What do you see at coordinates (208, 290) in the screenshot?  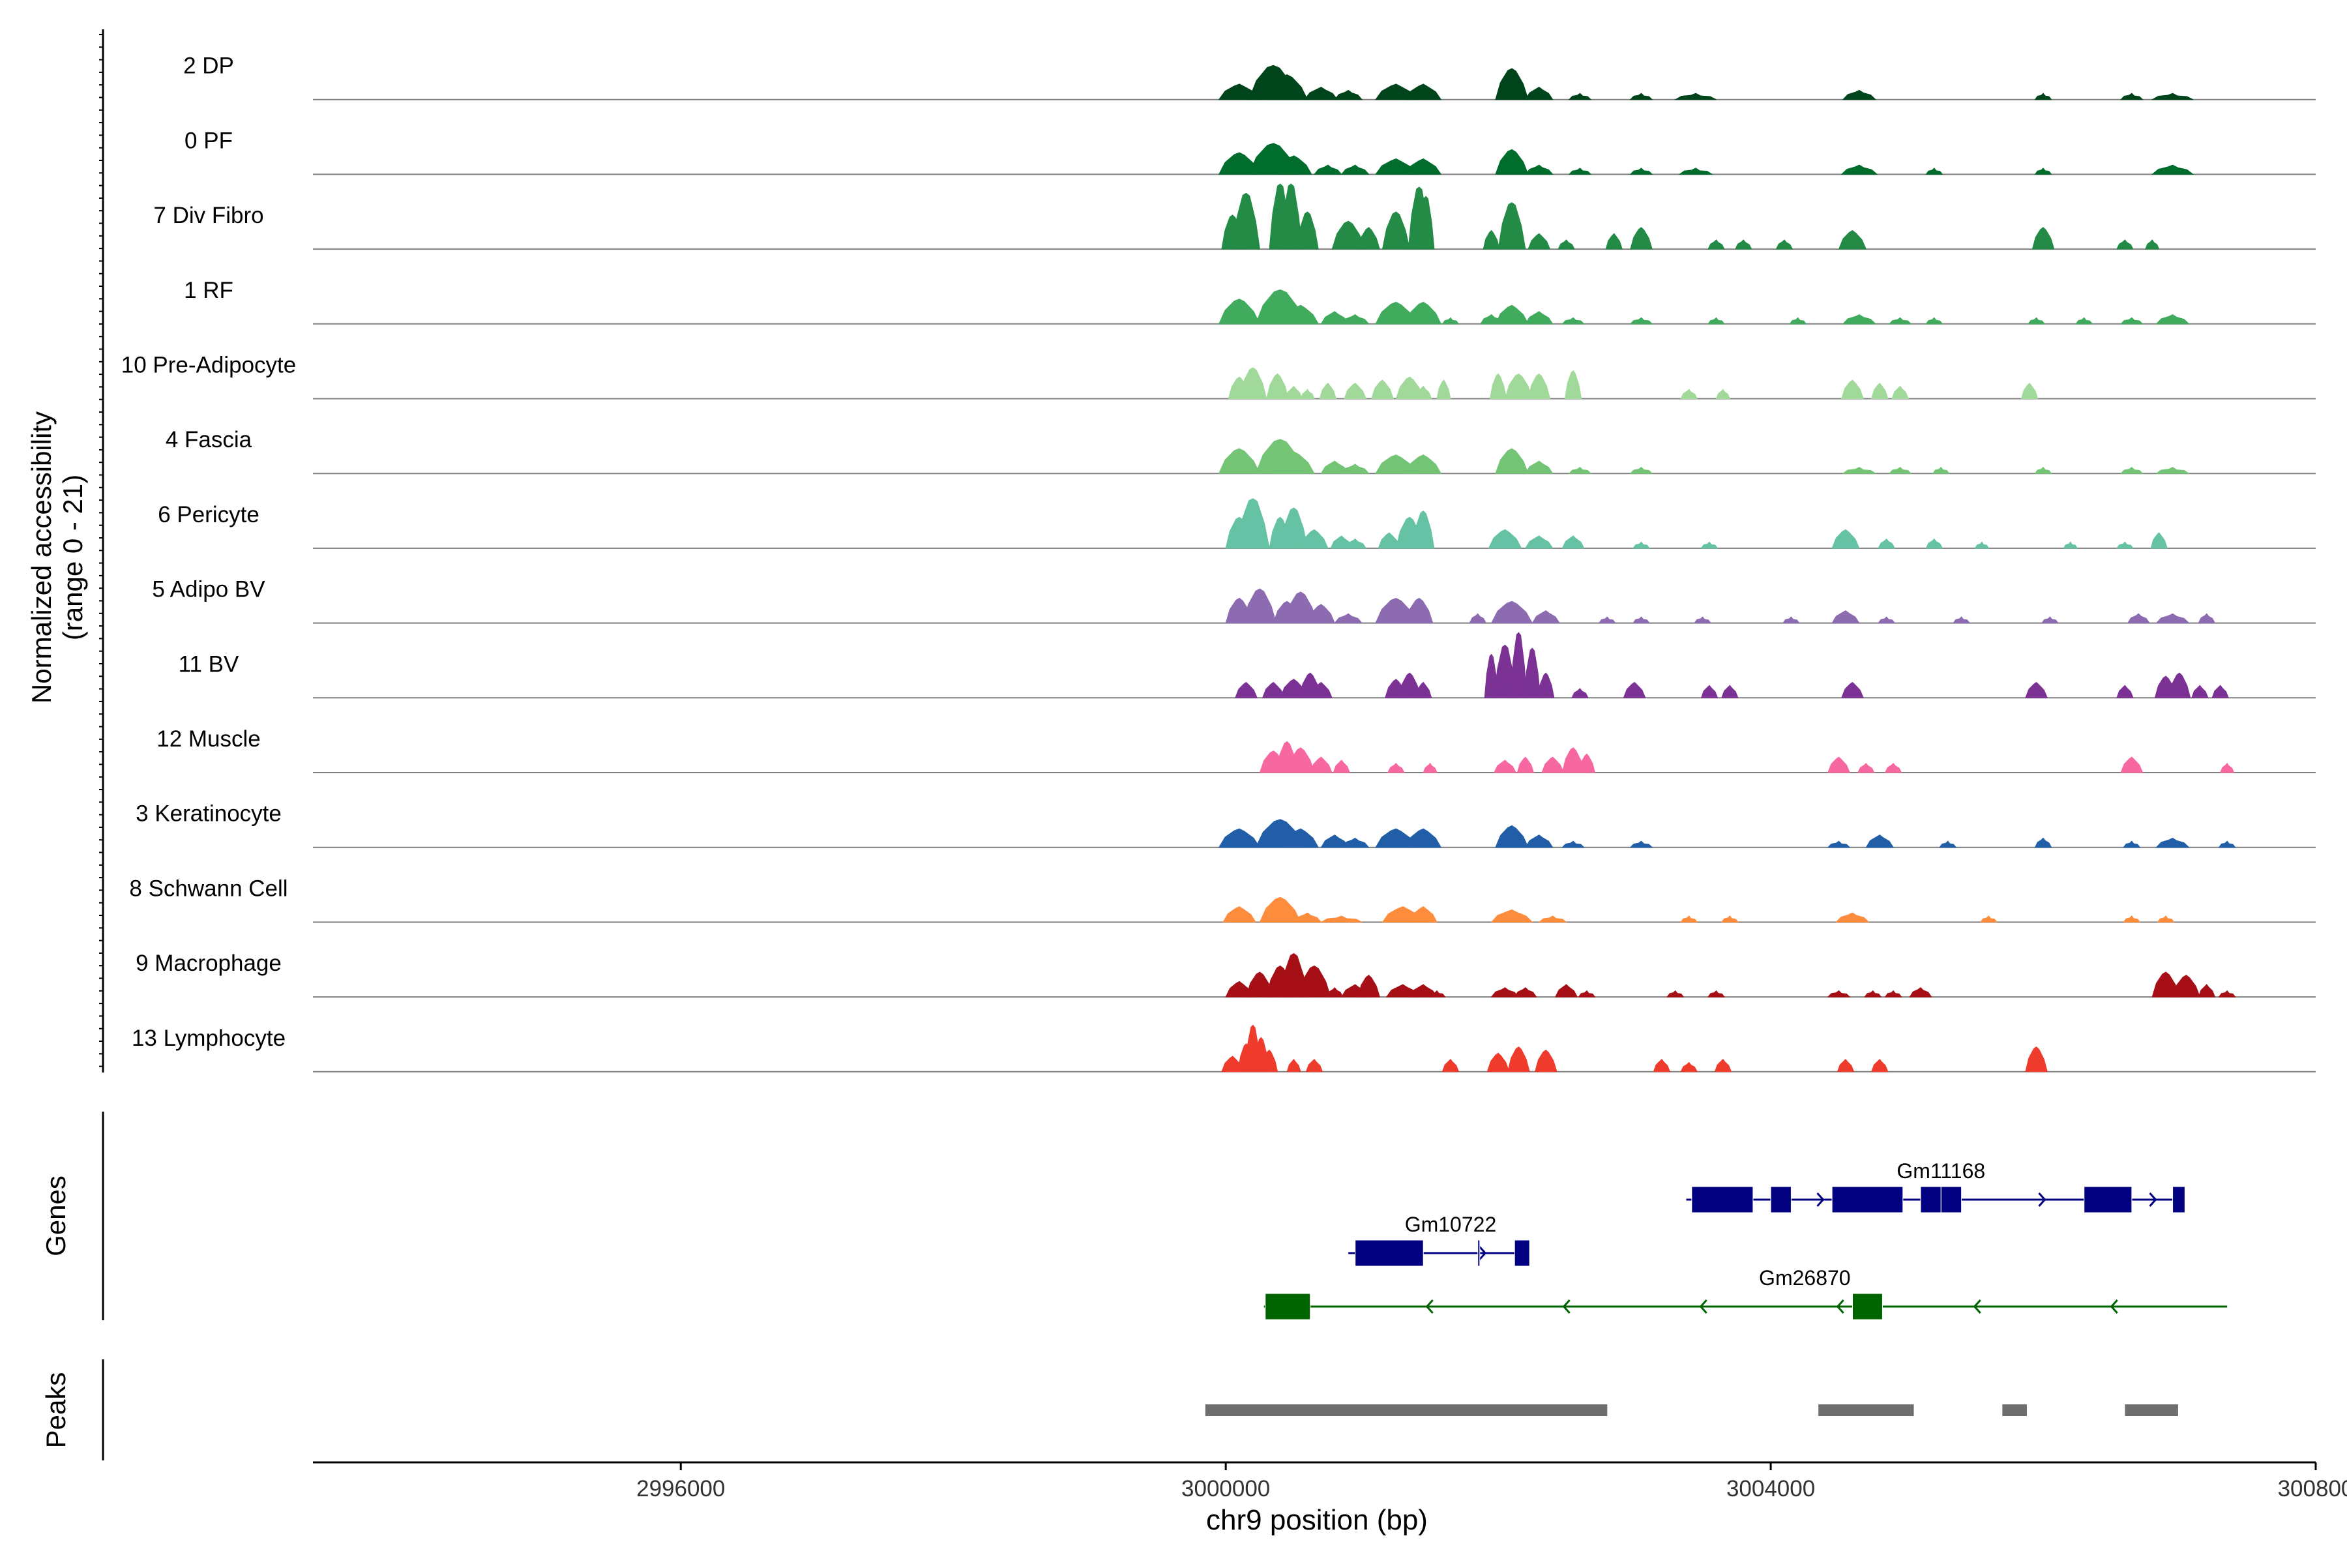 I see `track-label: 1 RF` at bounding box center [208, 290].